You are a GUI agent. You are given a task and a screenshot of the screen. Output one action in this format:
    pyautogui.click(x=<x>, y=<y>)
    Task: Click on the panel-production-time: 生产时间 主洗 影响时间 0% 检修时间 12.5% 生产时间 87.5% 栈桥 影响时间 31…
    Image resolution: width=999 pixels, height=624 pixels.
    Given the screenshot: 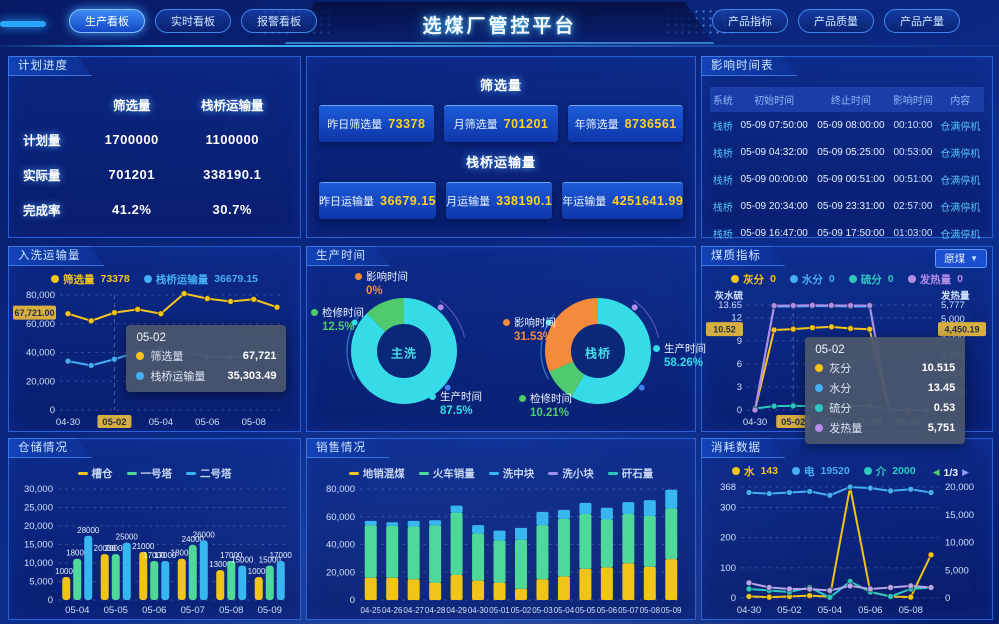 What is the action you would take?
    pyautogui.click(x=506, y=339)
    